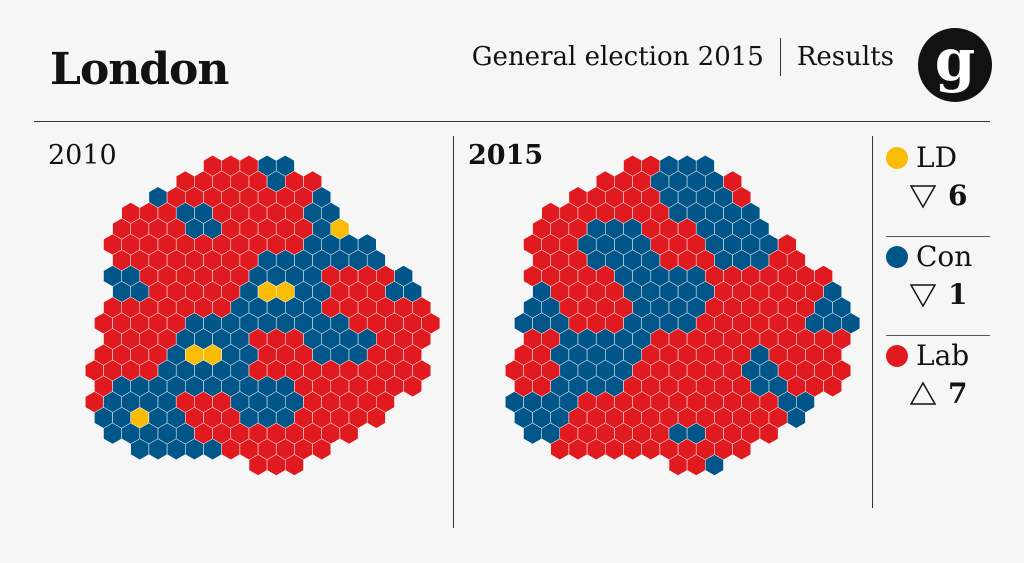 The width and height of the screenshot is (1024, 563). What do you see at coordinates (897, 356) in the screenshot?
I see `lab-color-dot` at bounding box center [897, 356].